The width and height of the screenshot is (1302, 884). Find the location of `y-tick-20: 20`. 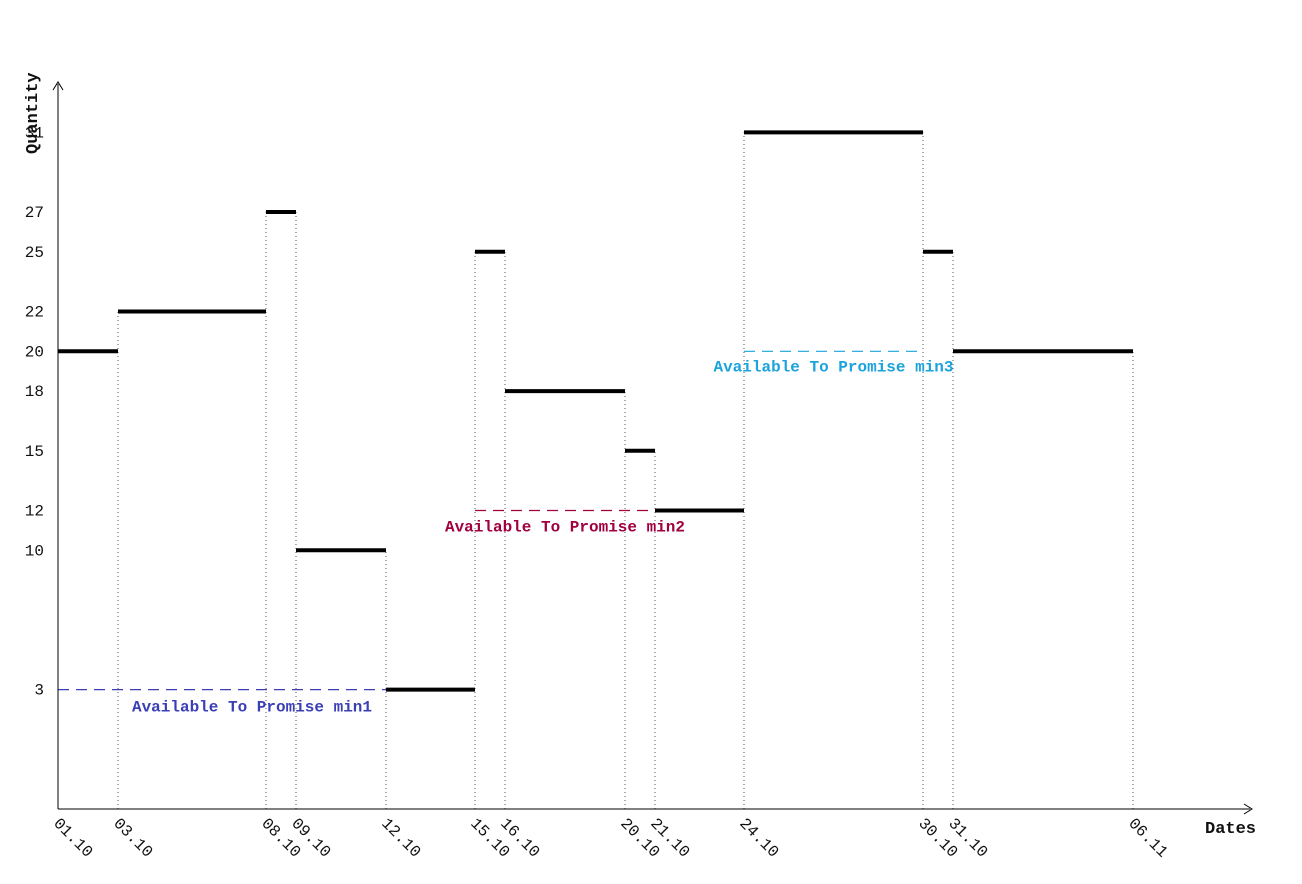

y-tick-20: 20 is located at coordinates (34, 352).